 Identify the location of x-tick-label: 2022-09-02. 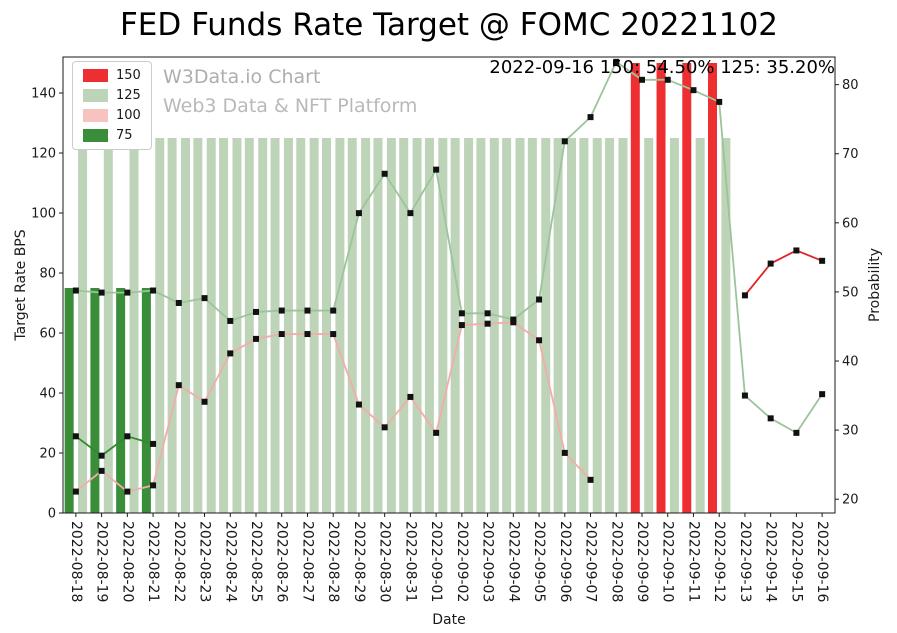
(462, 561).